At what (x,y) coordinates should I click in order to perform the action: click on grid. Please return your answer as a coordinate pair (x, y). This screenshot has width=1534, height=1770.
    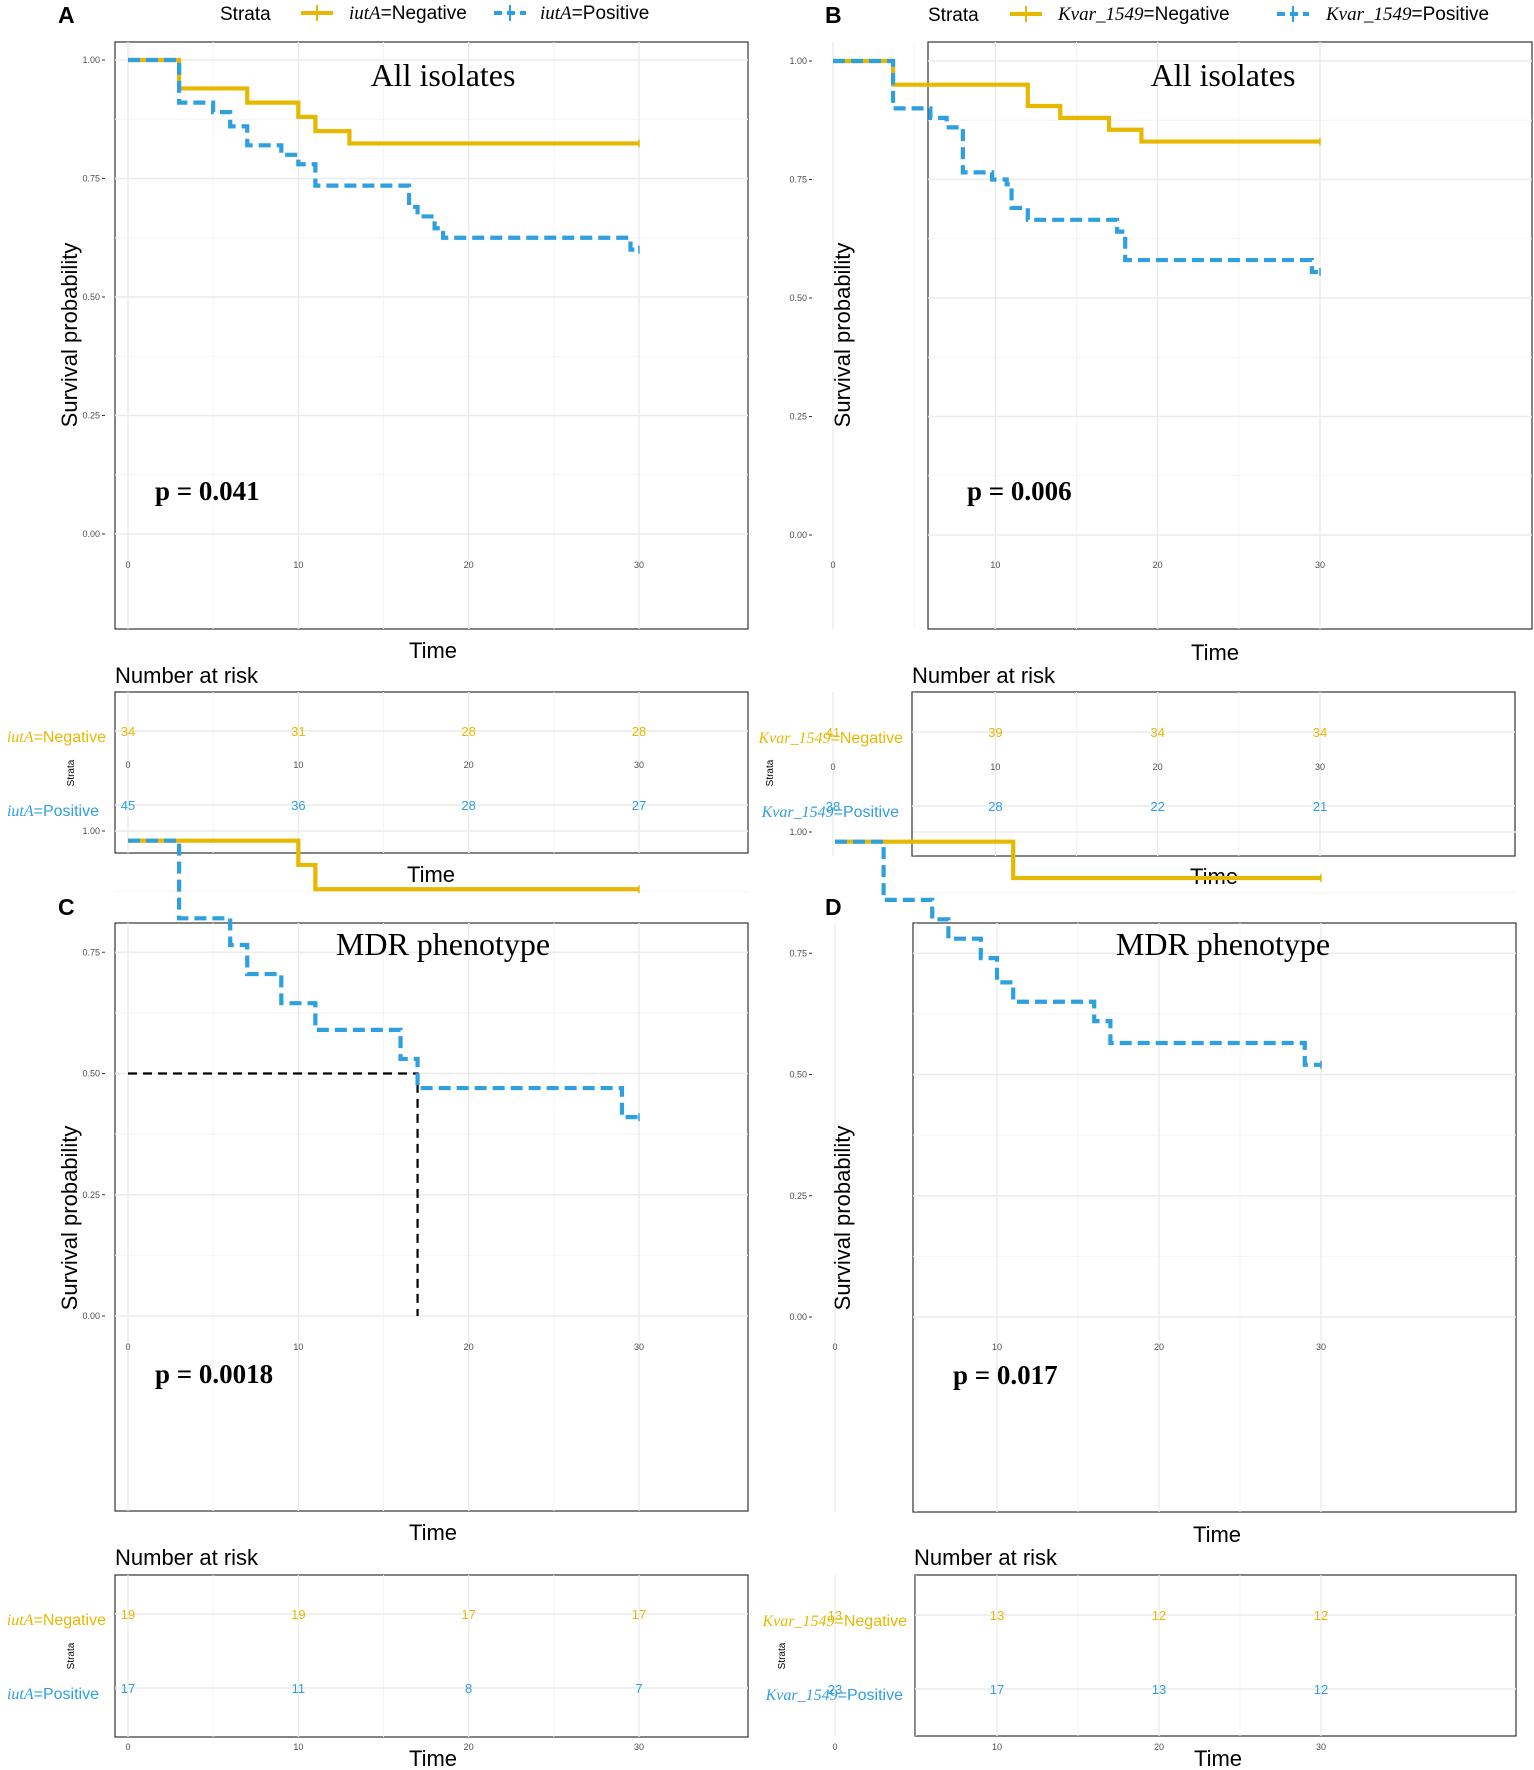
    Looking at the image, I should click on (431, 335).